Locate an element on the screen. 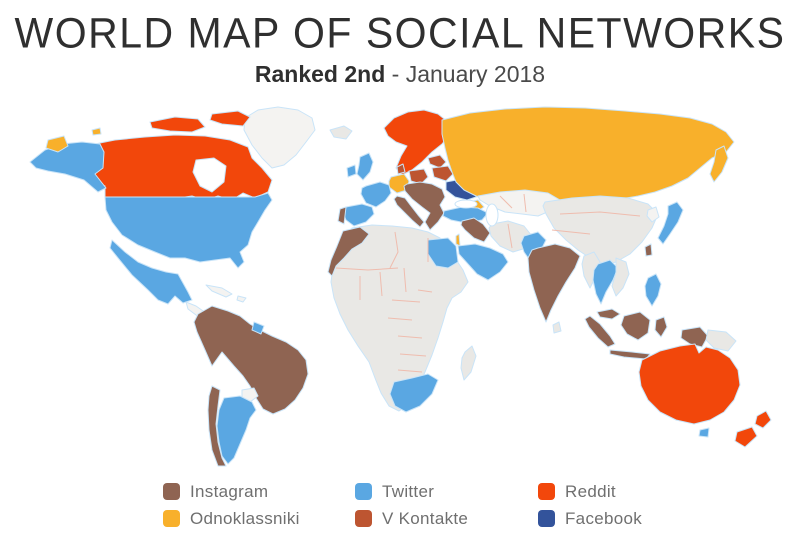 The height and width of the screenshot is (535, 800). region-denmark is located at coordinates (401, 169).